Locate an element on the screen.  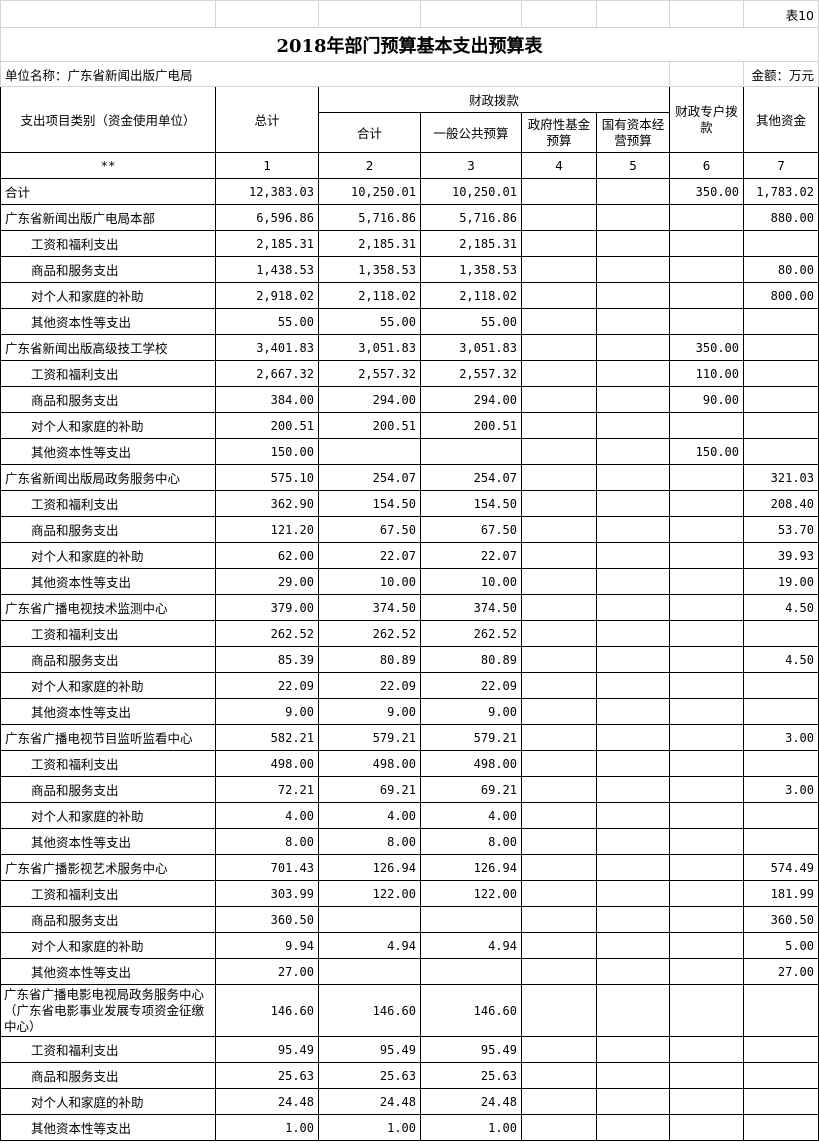
value-cell: 6,596.86 is located at coordinates (267, 217).